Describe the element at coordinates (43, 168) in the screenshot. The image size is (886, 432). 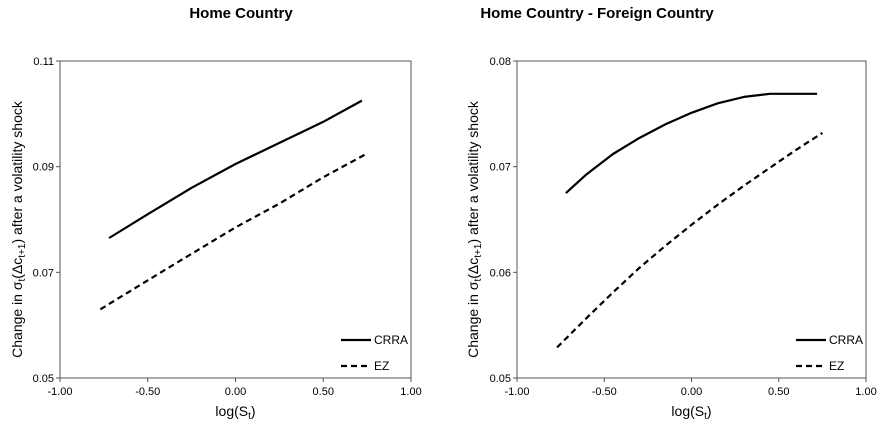
I see `y-tick-label: 0.09` at that location.